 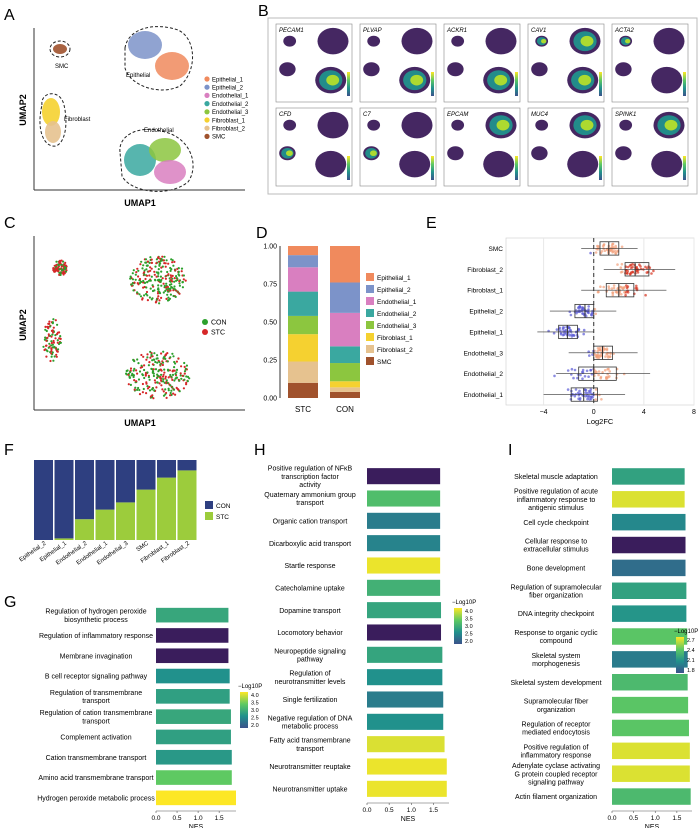 I want to click on d-bar-segment, so click(x=345, y=384).